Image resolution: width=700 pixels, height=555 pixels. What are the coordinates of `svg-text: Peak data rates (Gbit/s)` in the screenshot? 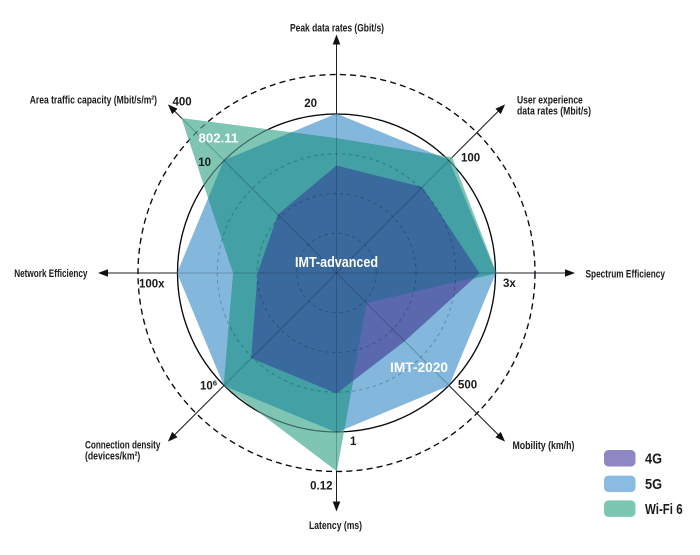 It's located at (337, 29).